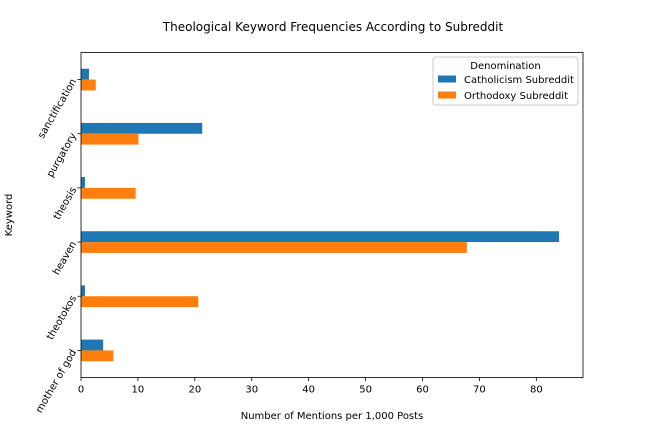  Describe the element at coordinates (519, 80) in the screenshot. I see `legend-label-catholicism: Catholicism Subreddit` at that location.